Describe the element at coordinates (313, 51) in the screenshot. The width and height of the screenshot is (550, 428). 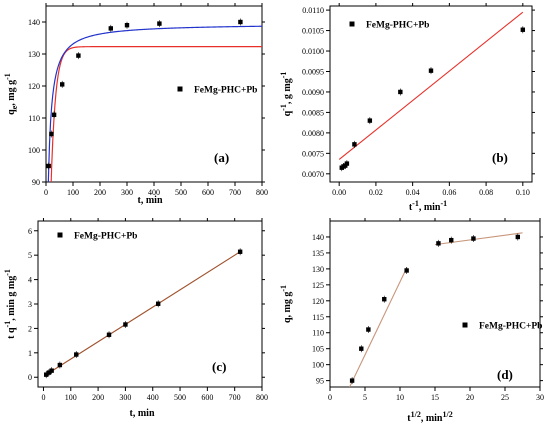
I see `y-tick-label: 0.0100` at that location.